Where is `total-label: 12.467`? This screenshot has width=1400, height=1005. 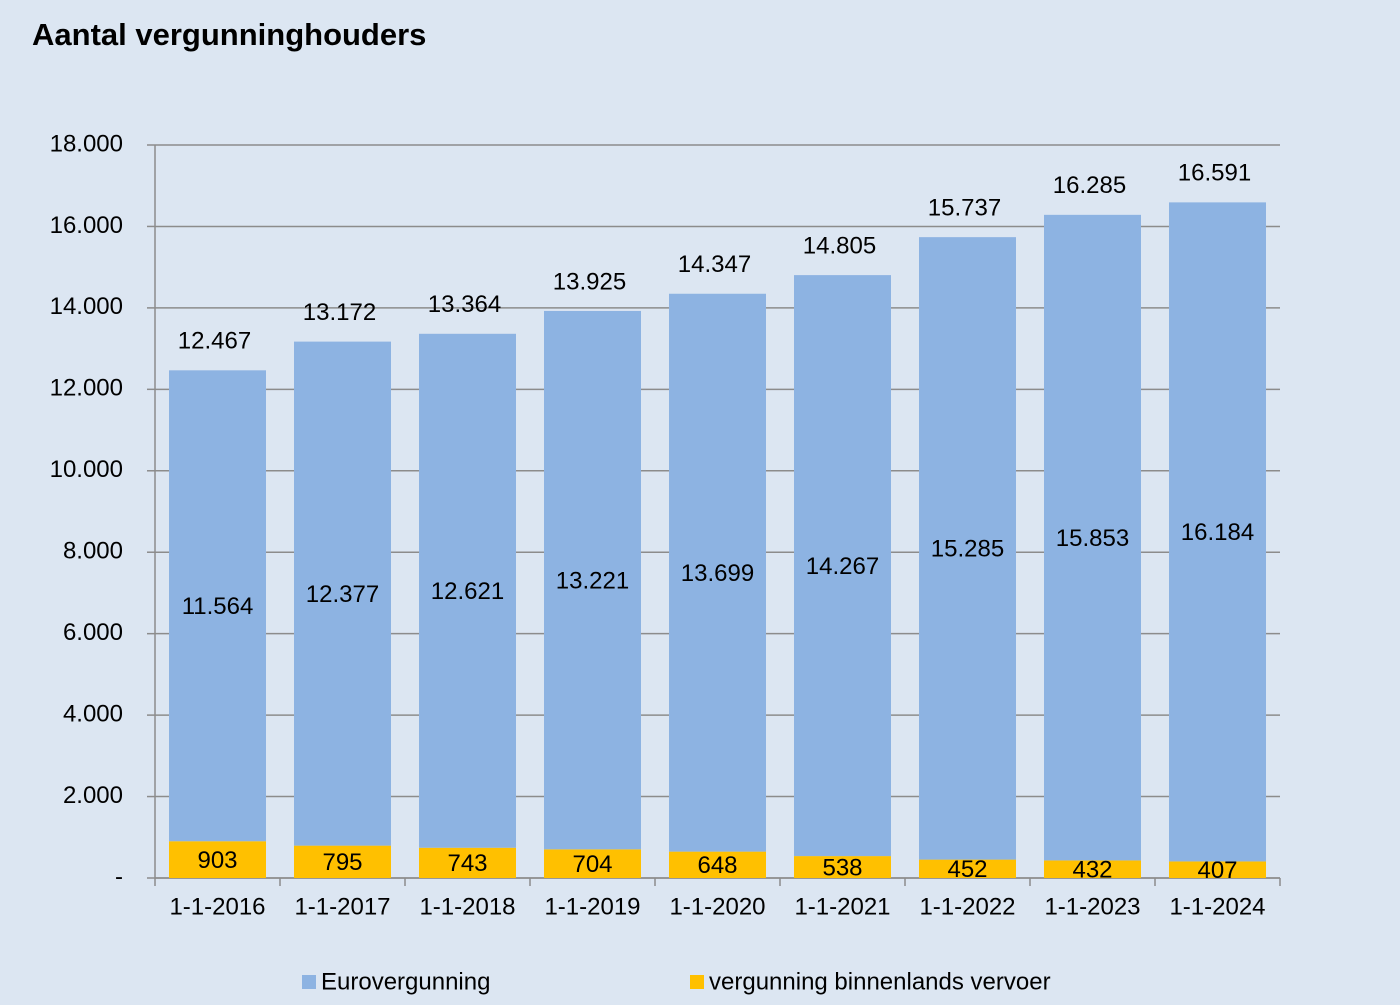
total-label: 12.467 is located at coordinates (214, 341).